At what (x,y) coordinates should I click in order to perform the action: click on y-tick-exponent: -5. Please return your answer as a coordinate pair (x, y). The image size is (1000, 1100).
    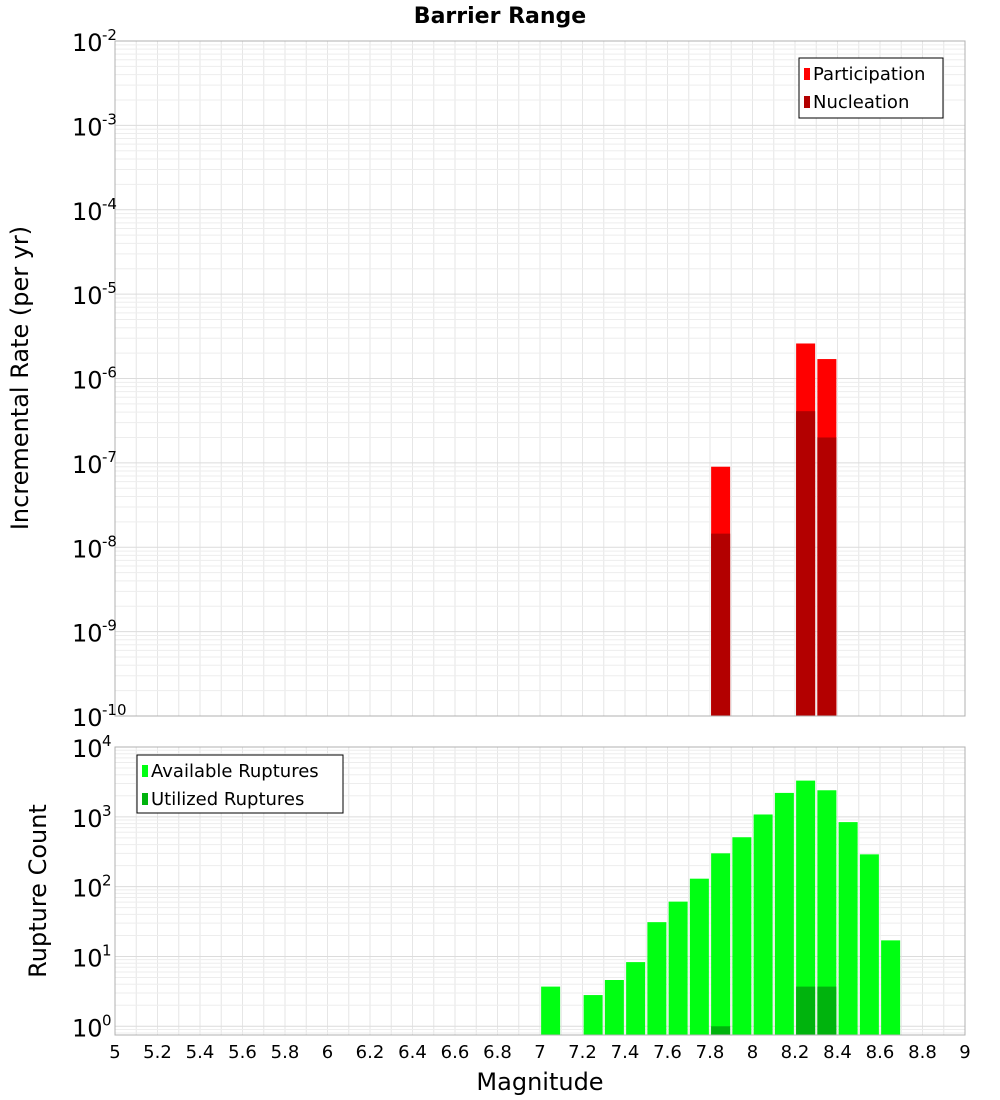
    Looking at the image, I should click on (109, 288).